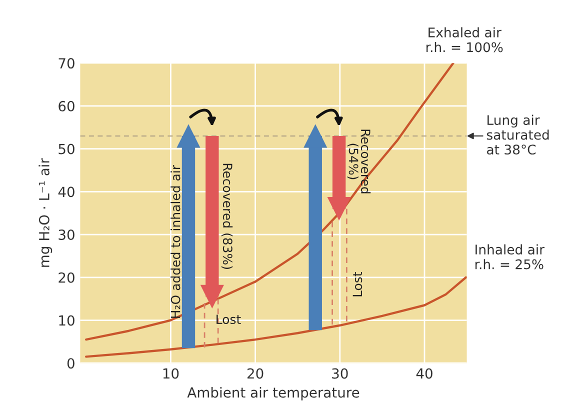  What do you see at coordinates (175, 241) in the screenshot?
I see `annotation: H₂O added to inhaled air` at bounding box center [175, 241].